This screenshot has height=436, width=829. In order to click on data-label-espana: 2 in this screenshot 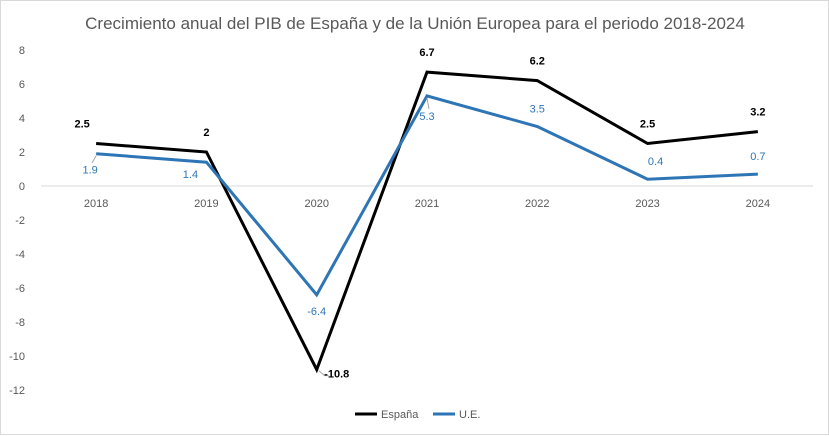, I will do `click(206, 133)`.